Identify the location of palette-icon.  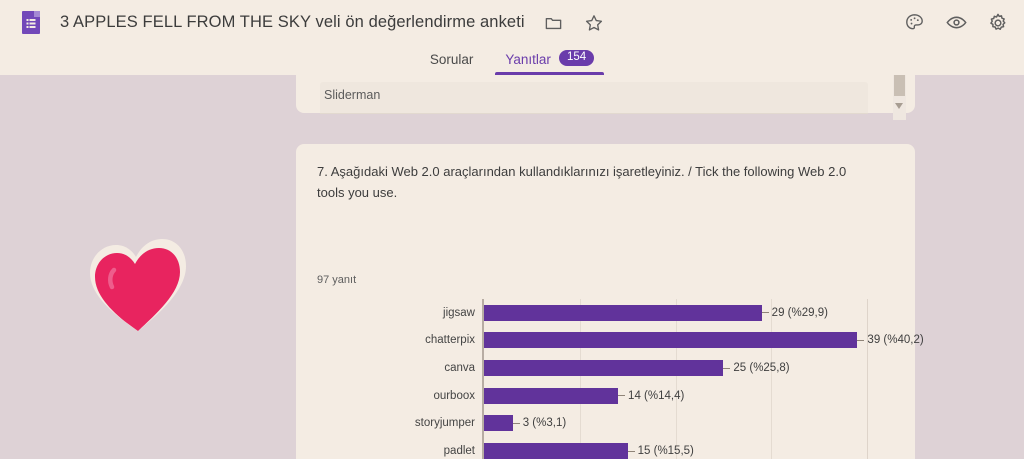
(914, 23).